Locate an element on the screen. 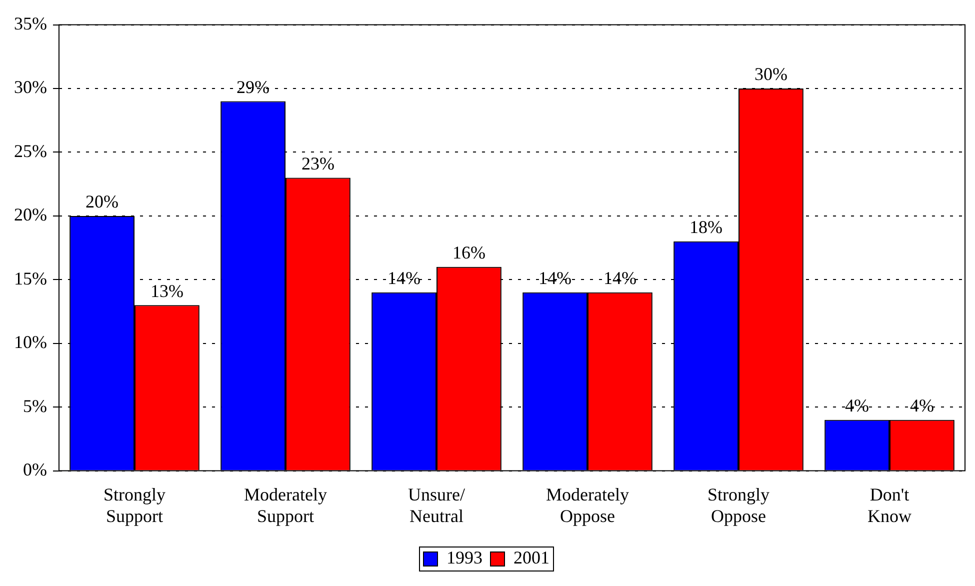  y-tick-label: 25% is located at coordinates (30, 150).